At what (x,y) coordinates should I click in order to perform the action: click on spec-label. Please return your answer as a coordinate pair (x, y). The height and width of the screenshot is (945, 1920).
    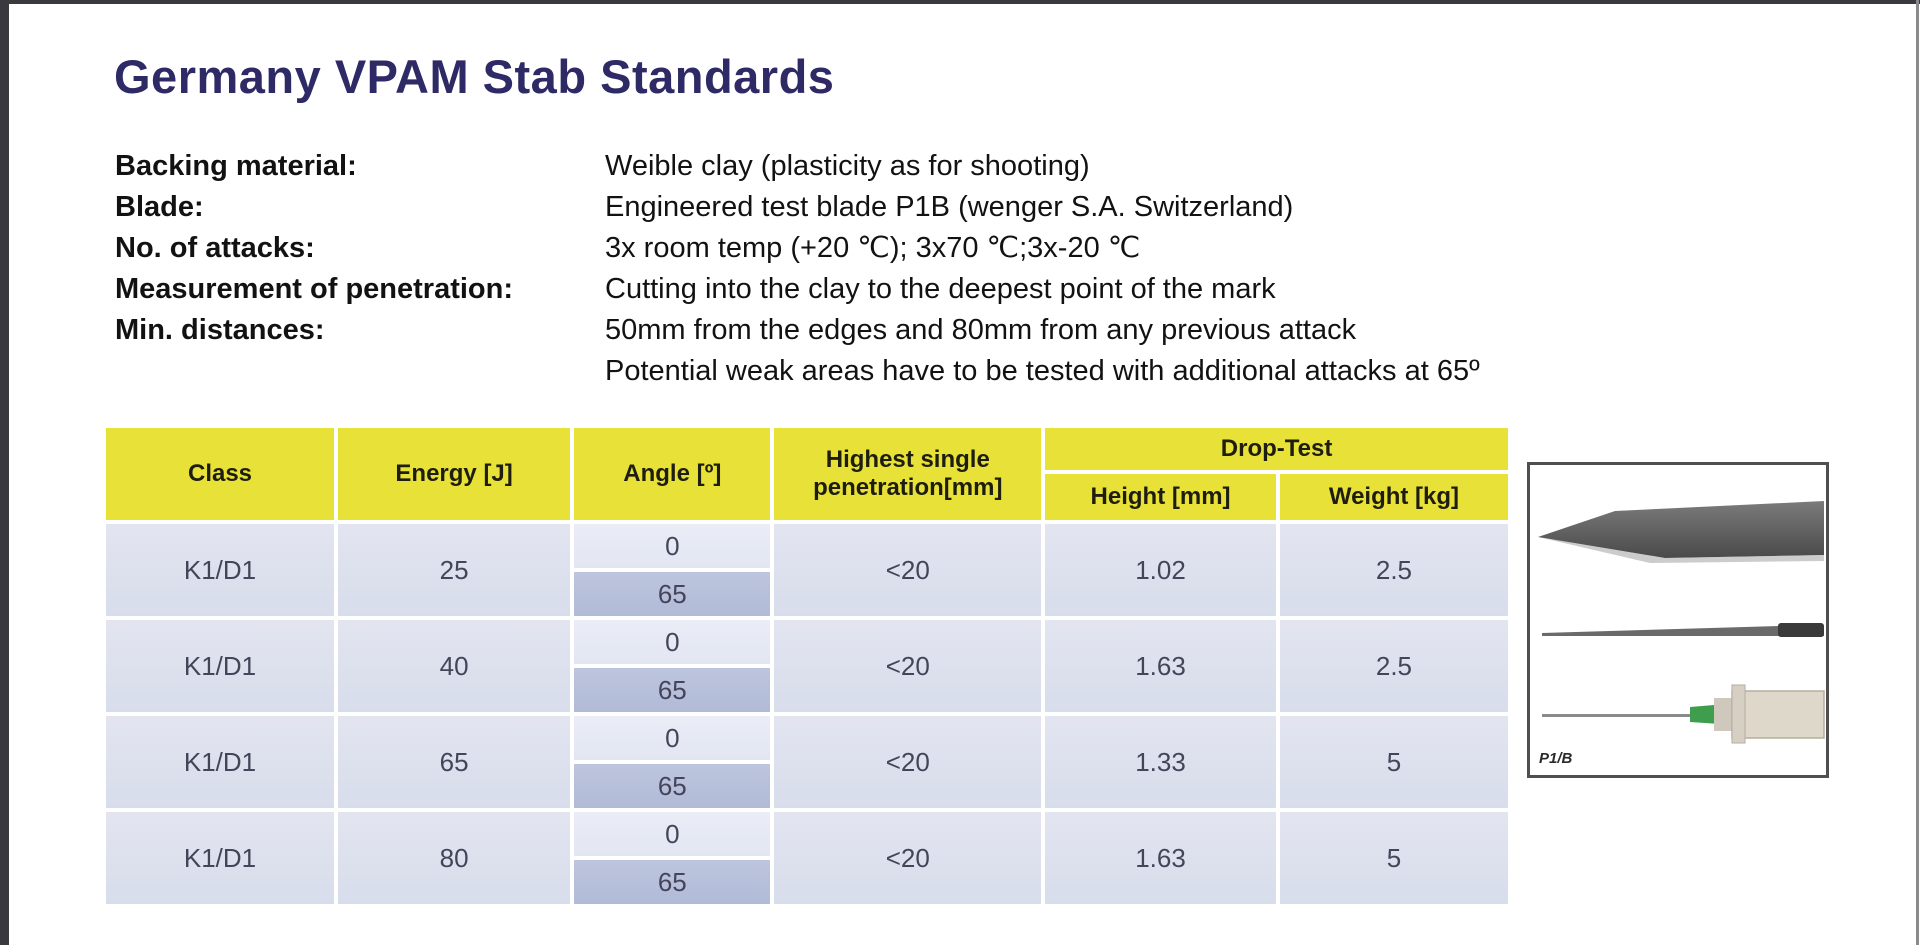
    Looking at the image, I should click on (360, 371).